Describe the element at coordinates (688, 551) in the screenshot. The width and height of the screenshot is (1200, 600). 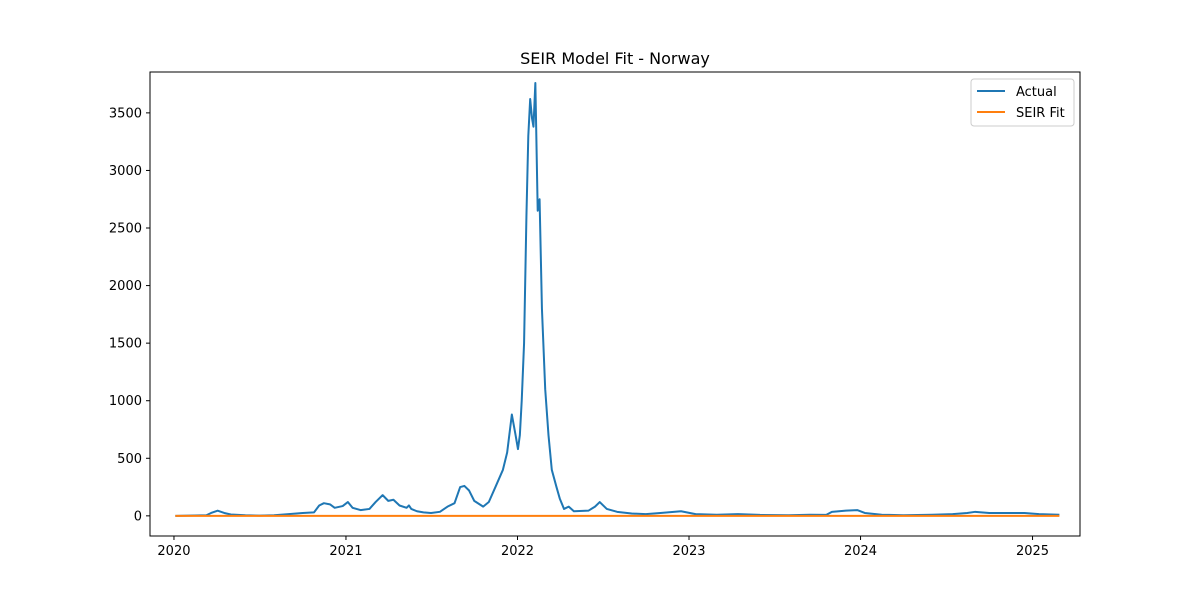
I see `x-tick-label: 2023` at that location.